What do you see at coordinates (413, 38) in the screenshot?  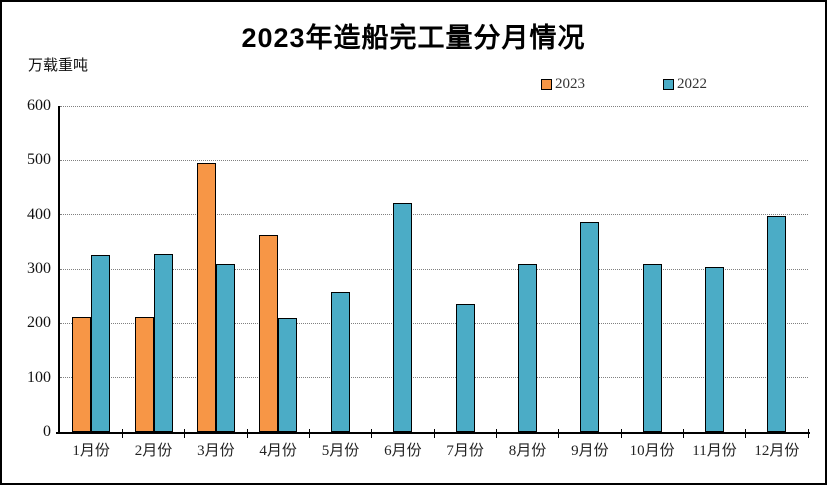 I see `chart-title: 2023年造船完工量分月情况` at bounding box center [413, 38].